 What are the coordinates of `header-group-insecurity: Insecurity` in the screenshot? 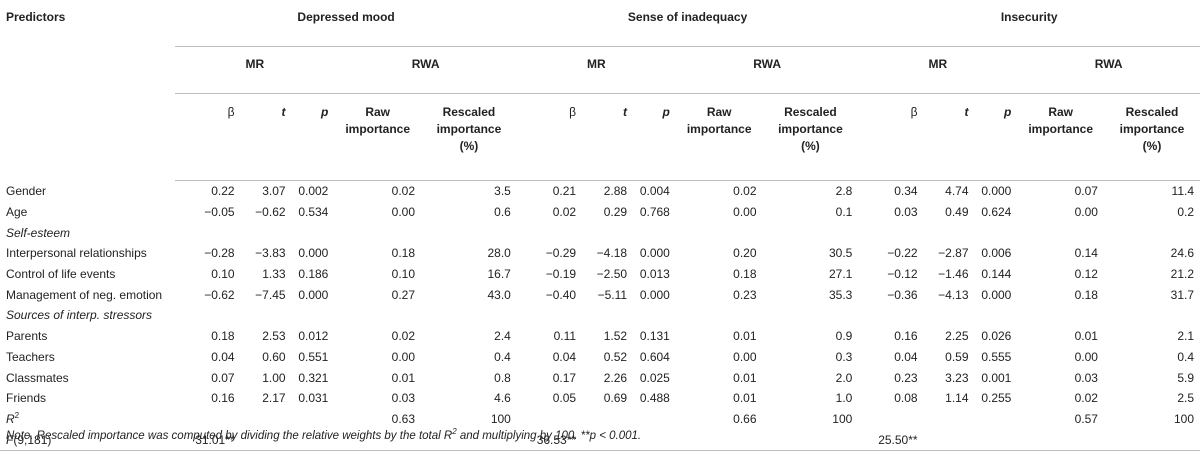 It's located at (1029, 23).